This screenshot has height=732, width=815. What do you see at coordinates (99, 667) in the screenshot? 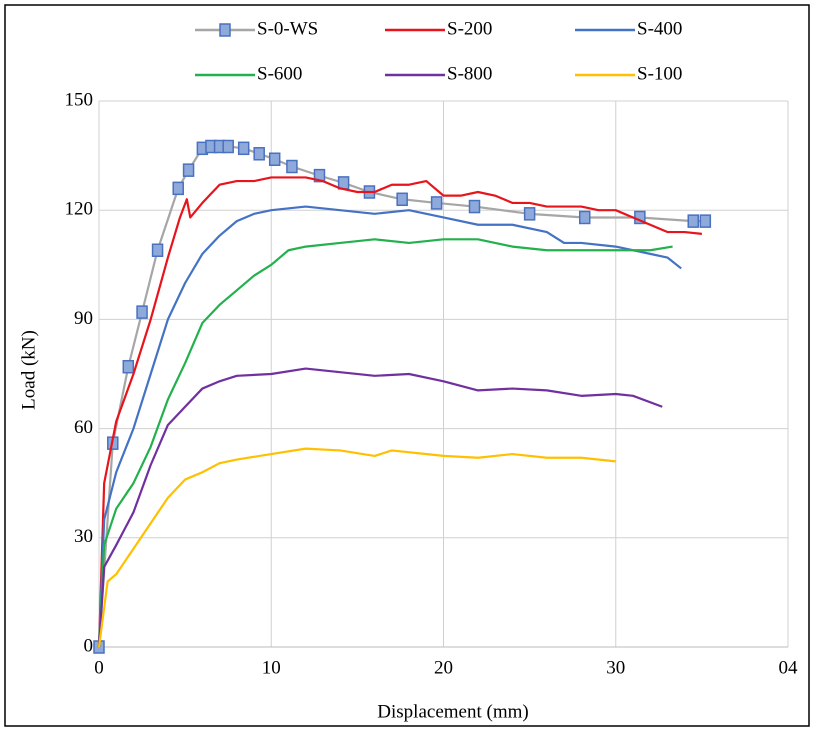
I see `x-tick-label: 0` at bounding box center [99, 667].